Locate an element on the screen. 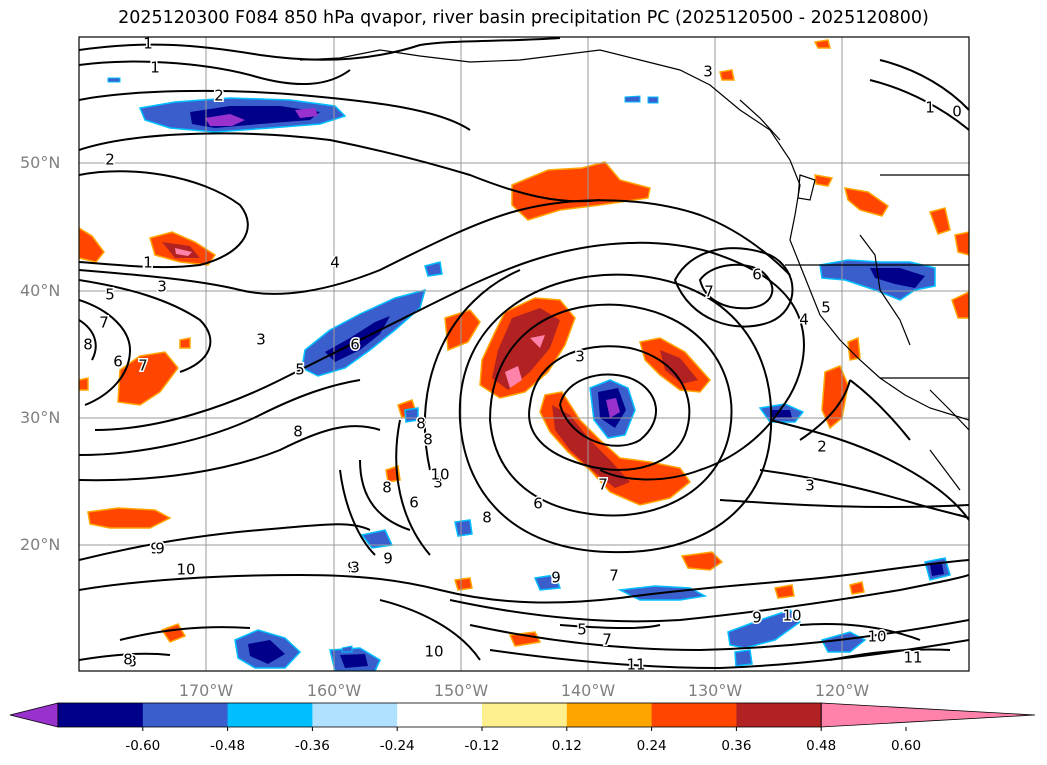  colorbar-outline is located at coordinates (439, 715).